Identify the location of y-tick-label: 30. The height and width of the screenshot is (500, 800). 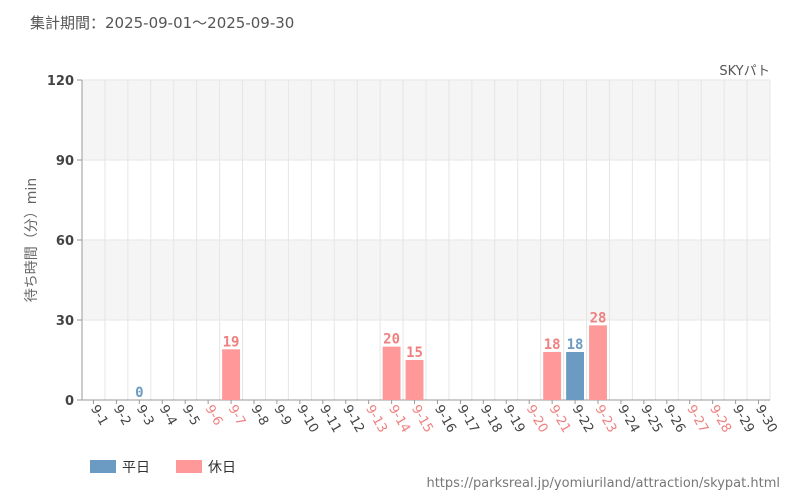
(65, 321).